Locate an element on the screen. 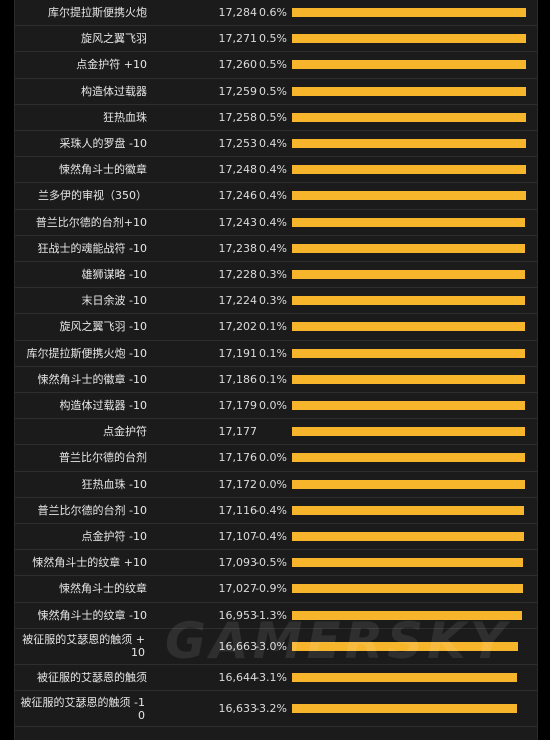 Image resolution: width=550 pixels, height=740 pixels. row-value: 16,953 is located at coordinates (238, 615).